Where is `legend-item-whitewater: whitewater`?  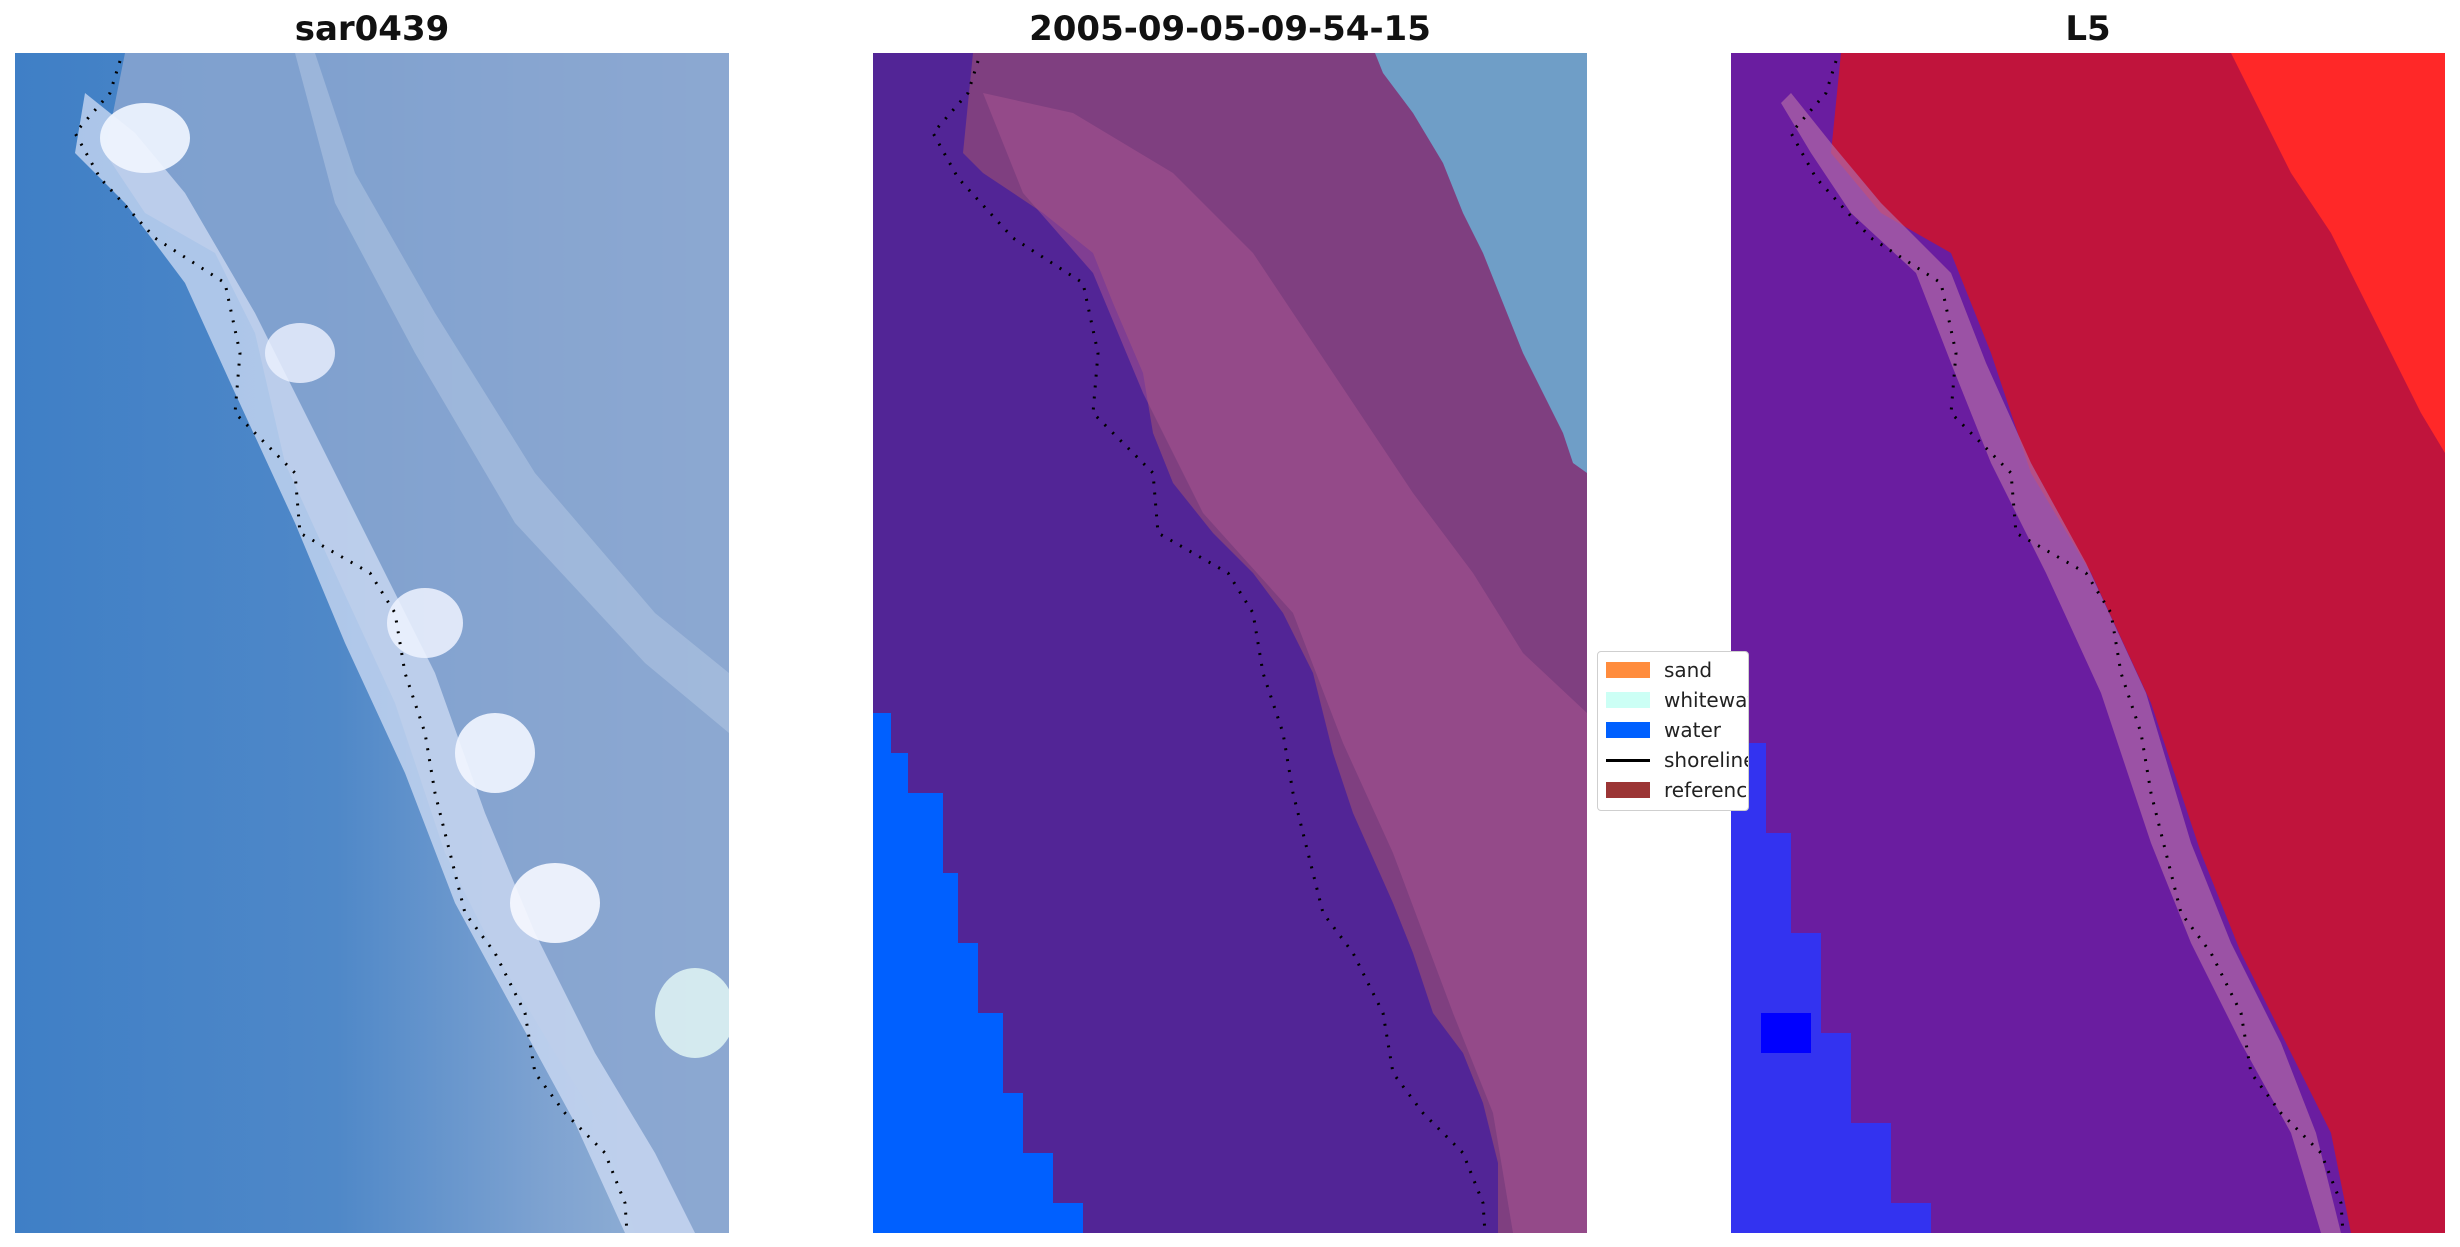
legend-item-whitewater: whitewater is located at coordinates (1677, 700).